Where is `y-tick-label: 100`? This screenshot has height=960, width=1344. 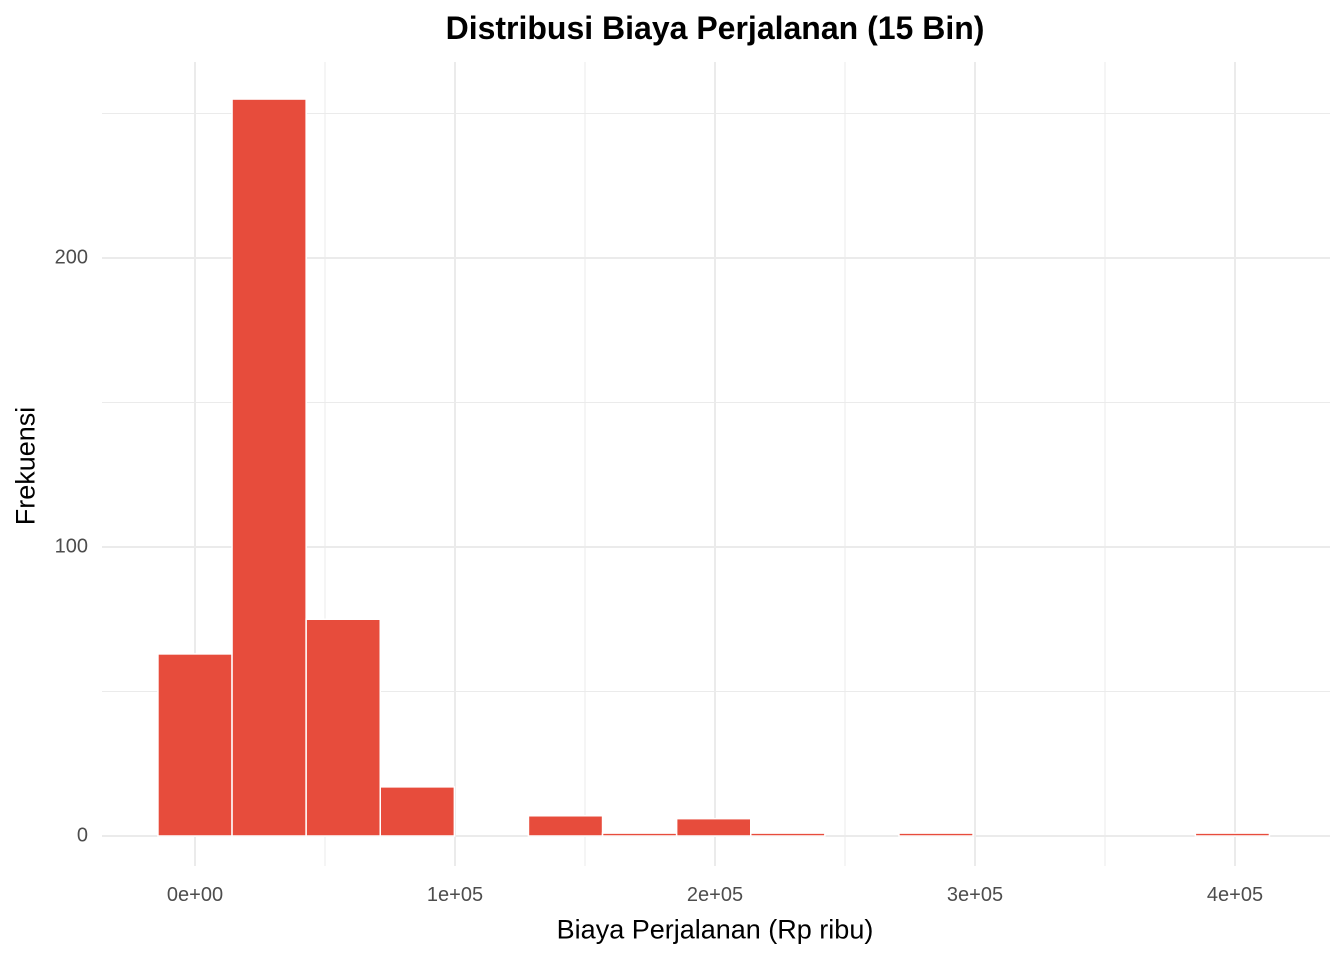
y-tick-label: 100 is located at coordinates (71, 546).